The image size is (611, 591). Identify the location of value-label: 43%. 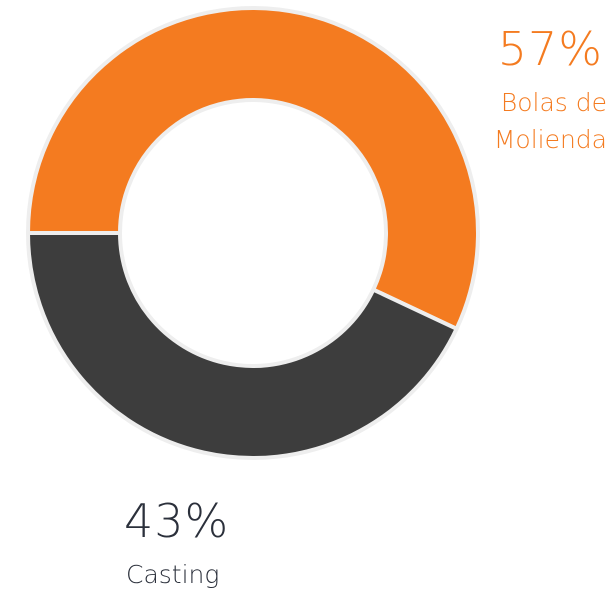
(177, 521).